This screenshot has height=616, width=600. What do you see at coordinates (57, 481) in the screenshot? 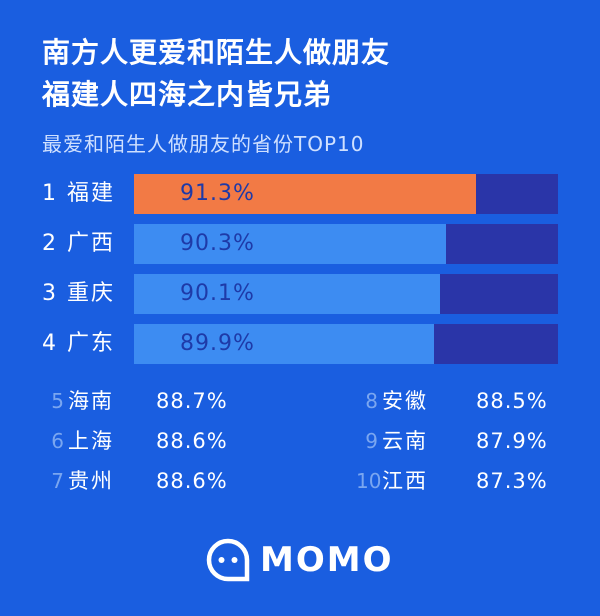
I see `rank-number: 7` at bounding box center [57, 481].